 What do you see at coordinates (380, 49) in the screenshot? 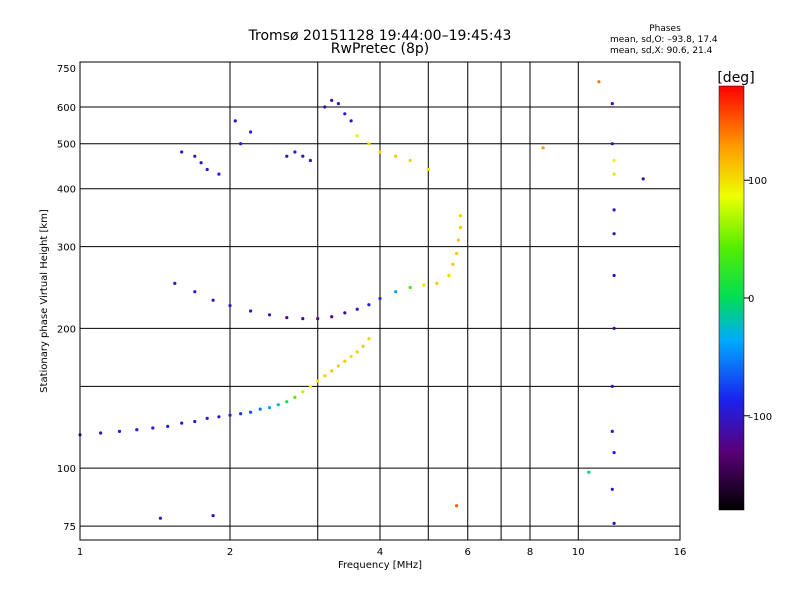
I see `chart-subtitle: RwPretec (8p)` at bounding box center [380, 49].